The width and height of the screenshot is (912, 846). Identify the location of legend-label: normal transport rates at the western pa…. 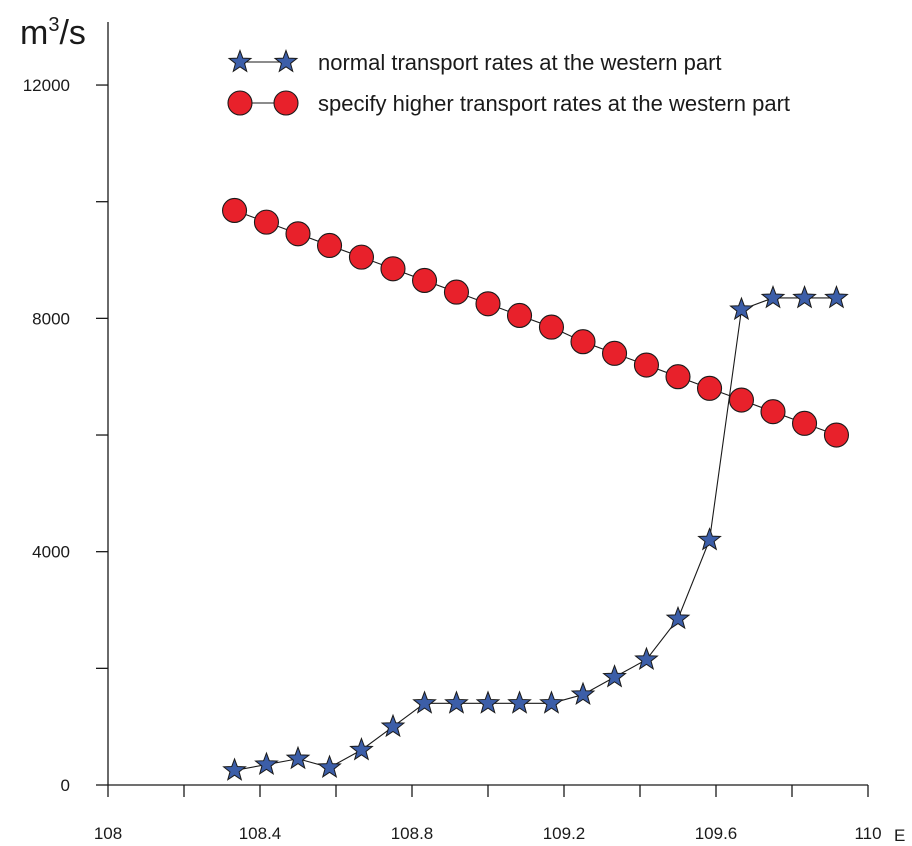
(520, 62).